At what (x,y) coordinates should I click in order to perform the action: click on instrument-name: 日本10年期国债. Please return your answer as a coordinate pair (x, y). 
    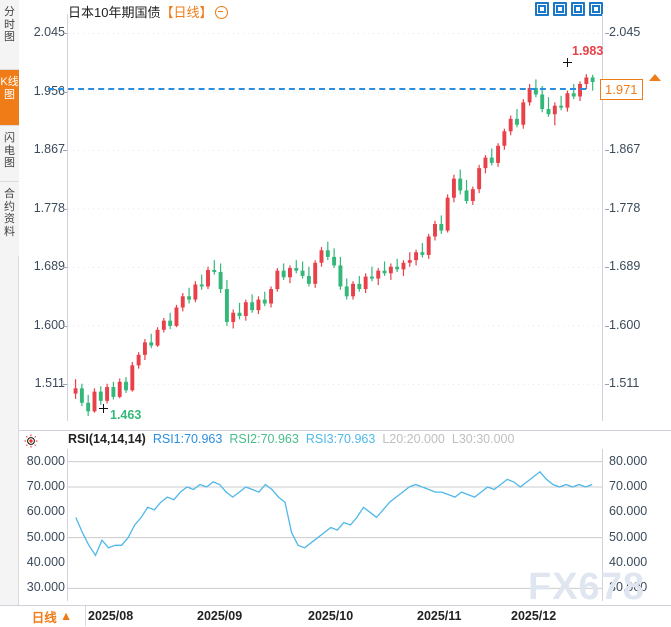
    Looking at the image, I should click on (114, 12).